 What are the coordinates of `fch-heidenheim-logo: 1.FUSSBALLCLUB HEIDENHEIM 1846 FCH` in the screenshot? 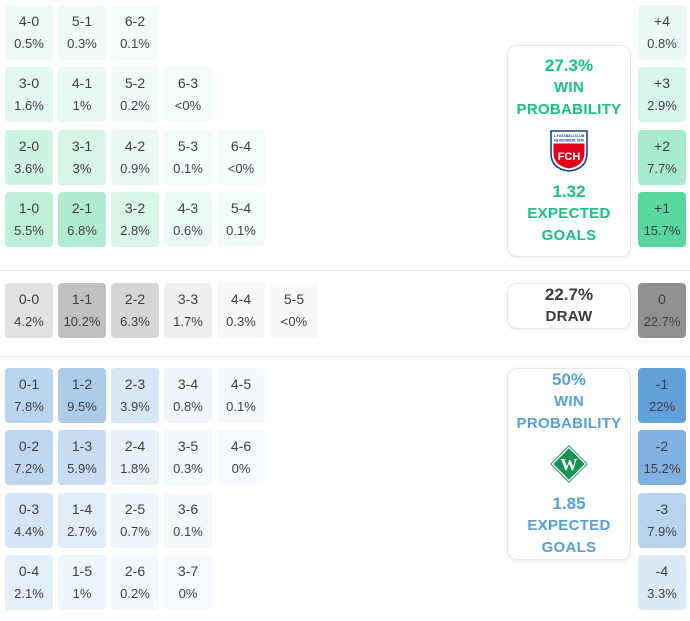 It's located at (569, 151).